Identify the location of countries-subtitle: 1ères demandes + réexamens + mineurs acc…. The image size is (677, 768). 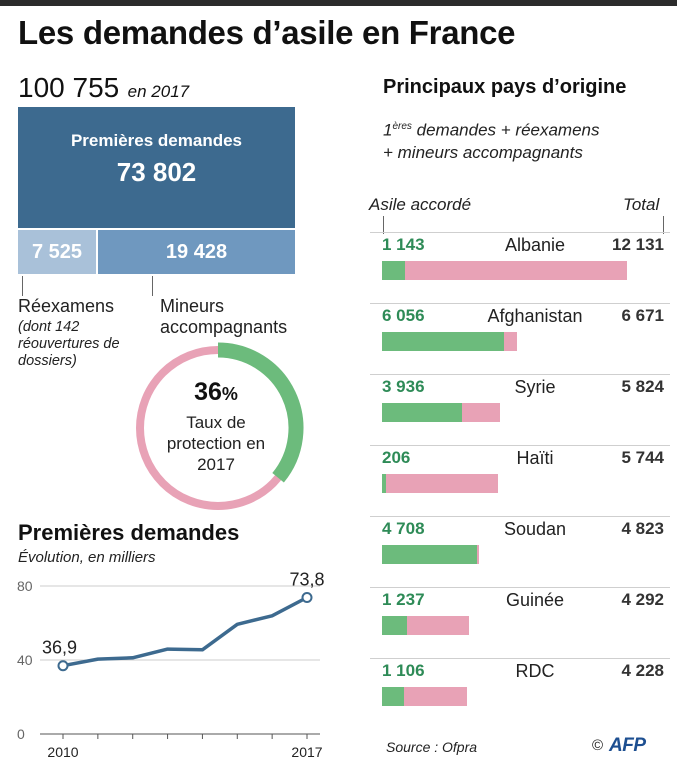
(523, 140).